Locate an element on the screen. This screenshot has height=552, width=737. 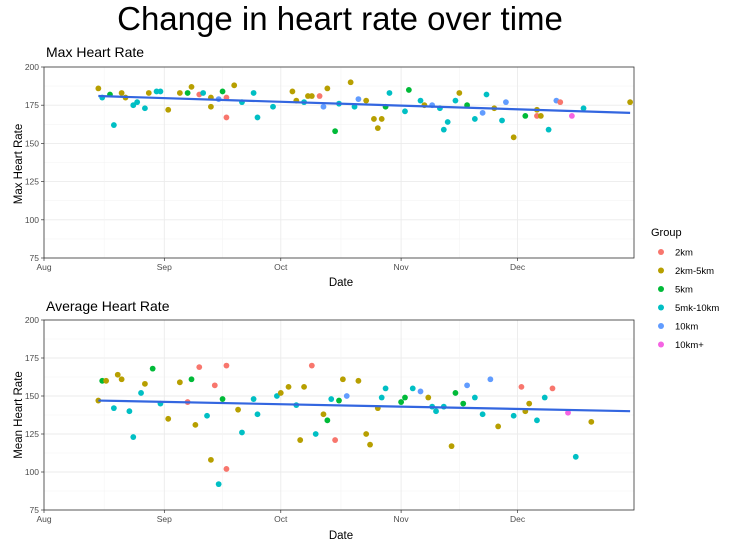
y-tick-label: 175 is located at coordinates (32, 105).